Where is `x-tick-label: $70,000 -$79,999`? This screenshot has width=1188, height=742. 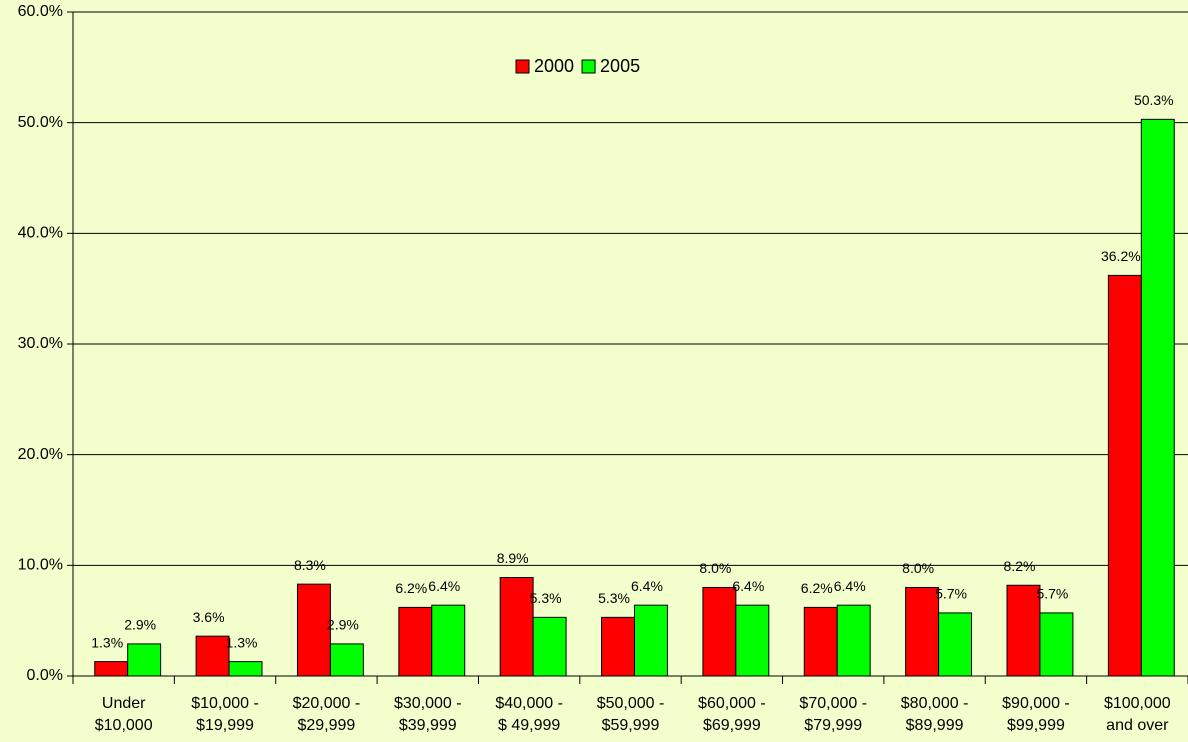 x-tick-label: $70,000 -$79,999 is located at coordinates (833, 714).